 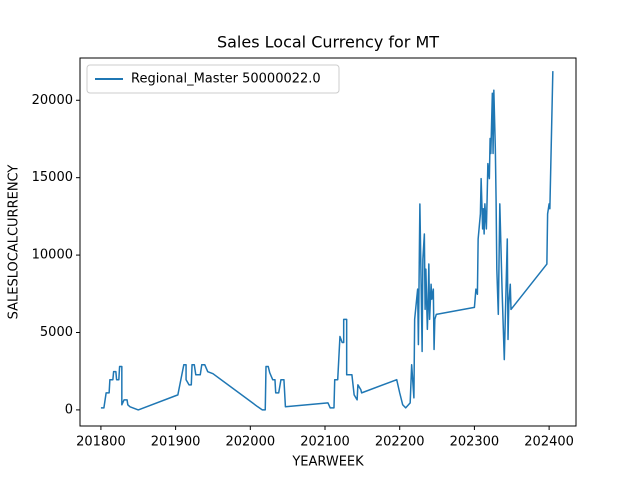 I want to click on y-tick-label: 20000, so click(x=52, y=100).